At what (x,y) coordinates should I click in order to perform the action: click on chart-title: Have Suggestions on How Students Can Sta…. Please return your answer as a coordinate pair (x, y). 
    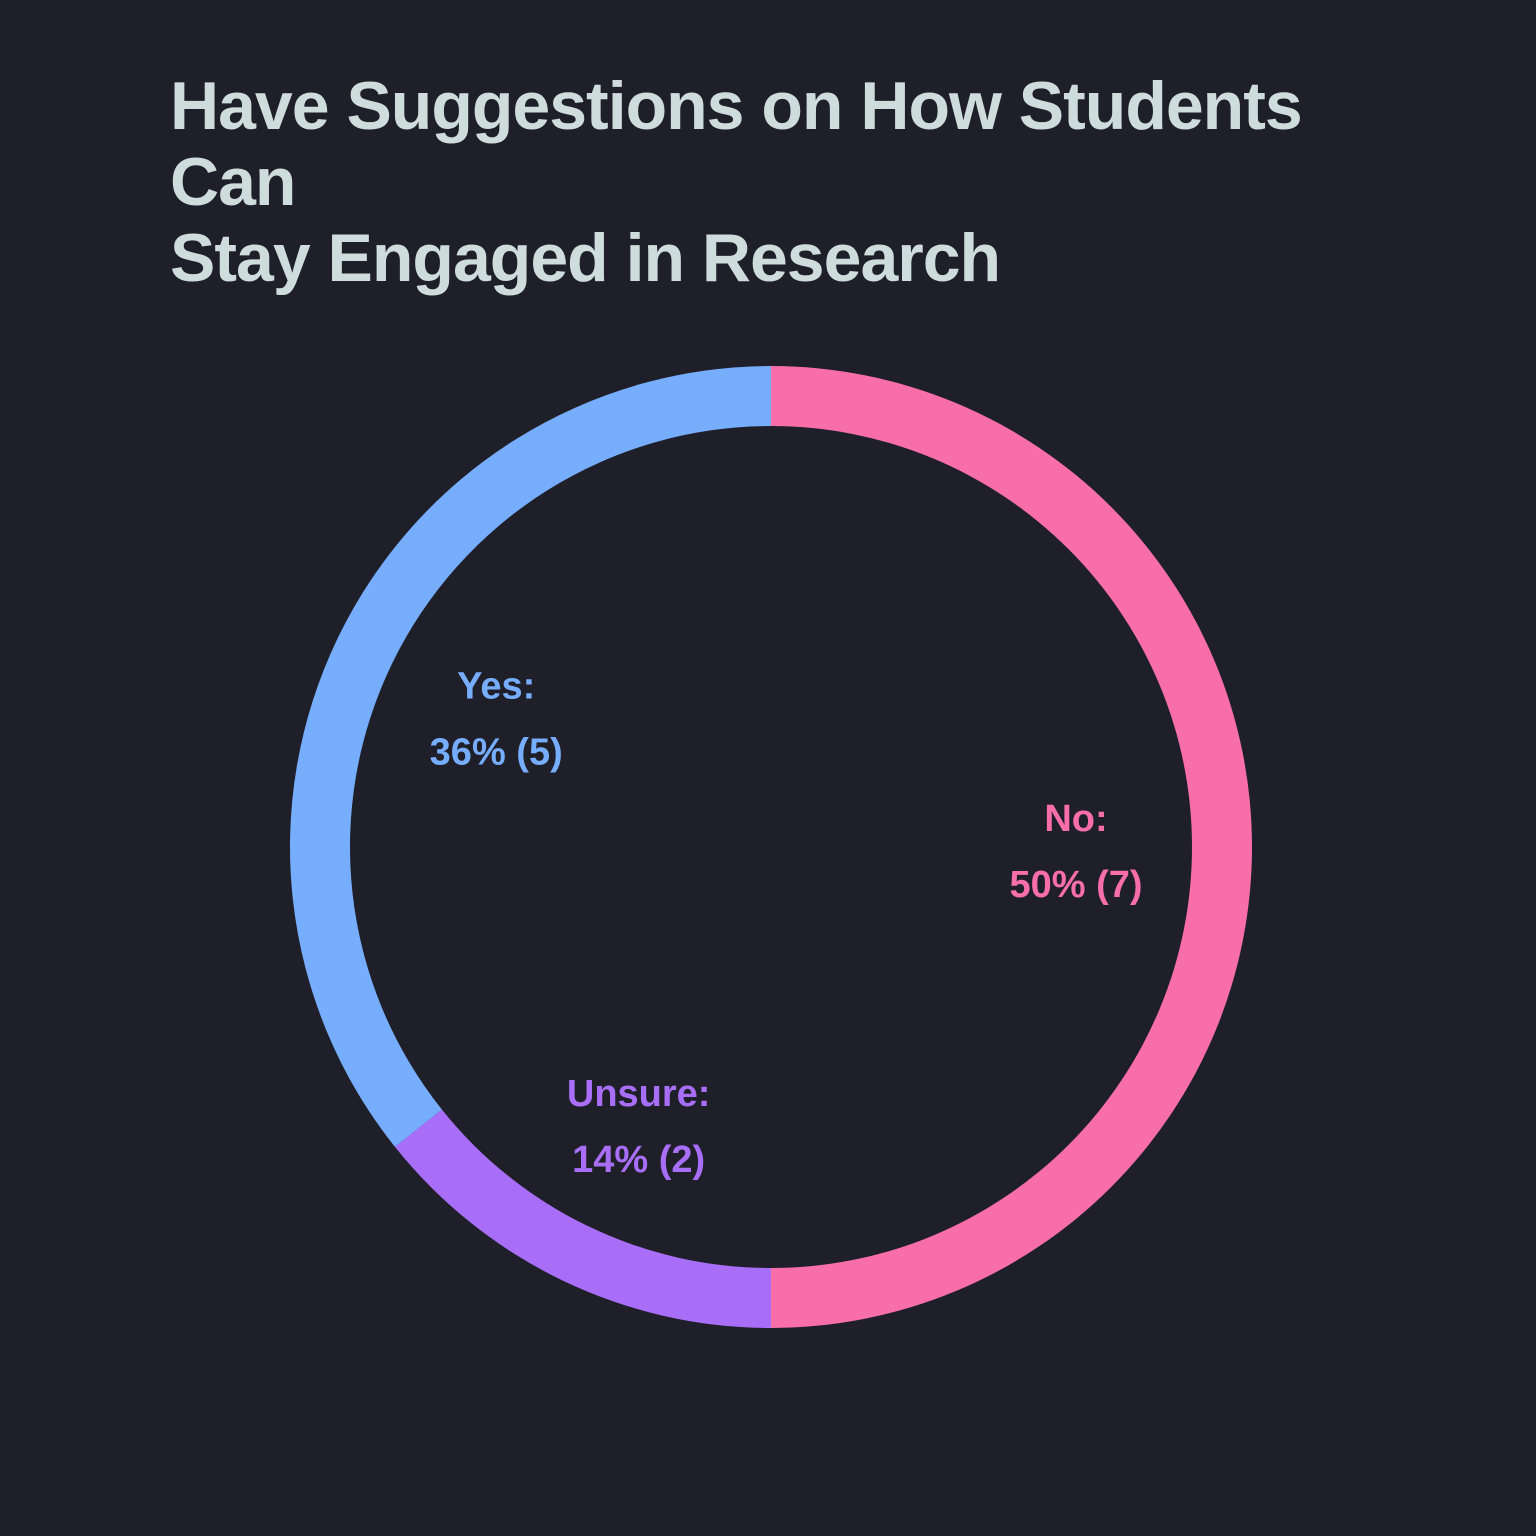
    Looking at the image, I should click on (770, 182).